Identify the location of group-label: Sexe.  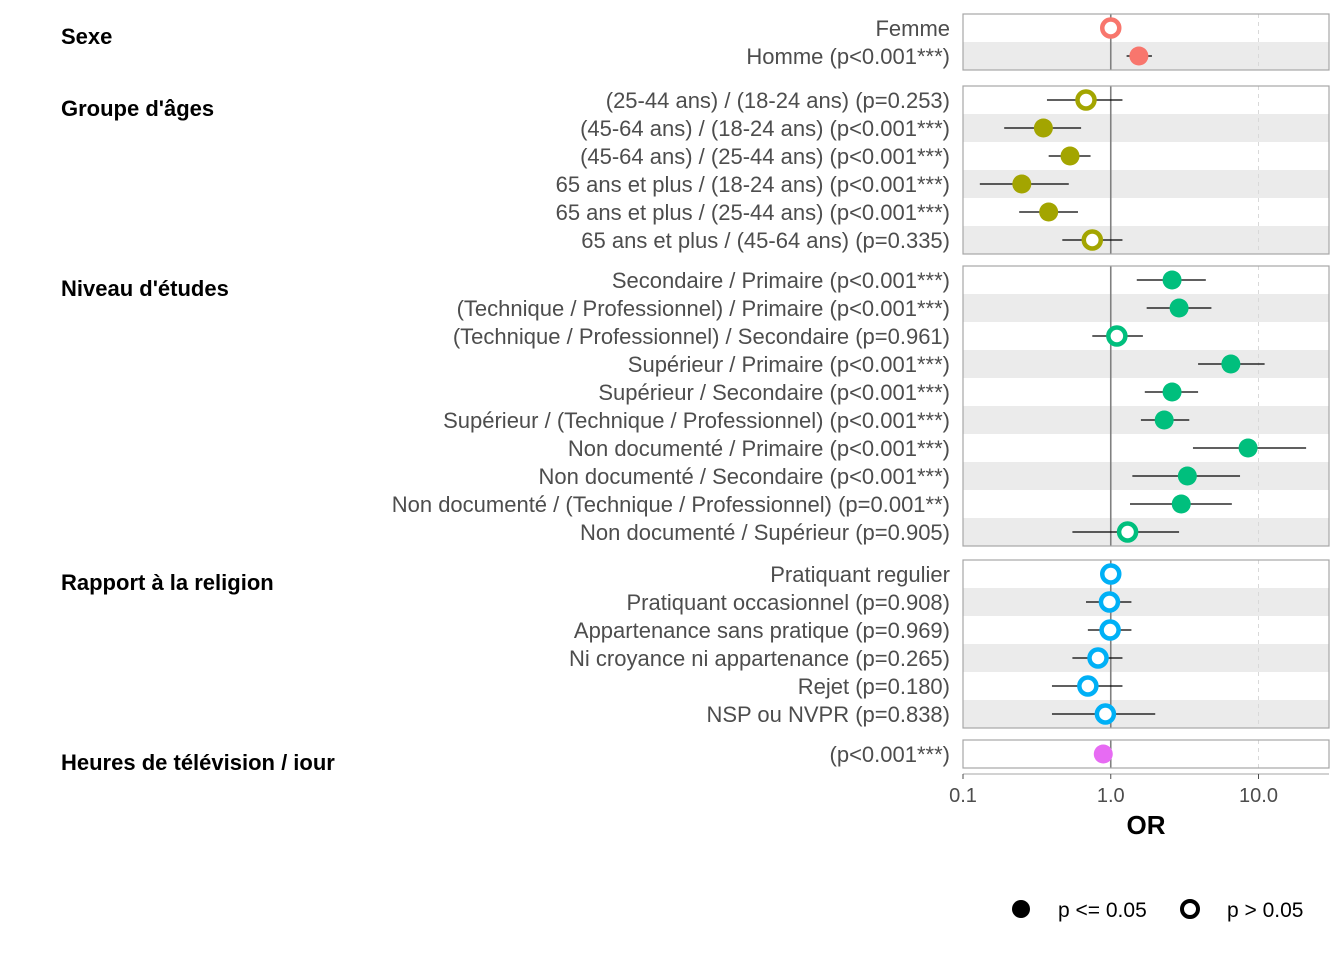
(86, 36).